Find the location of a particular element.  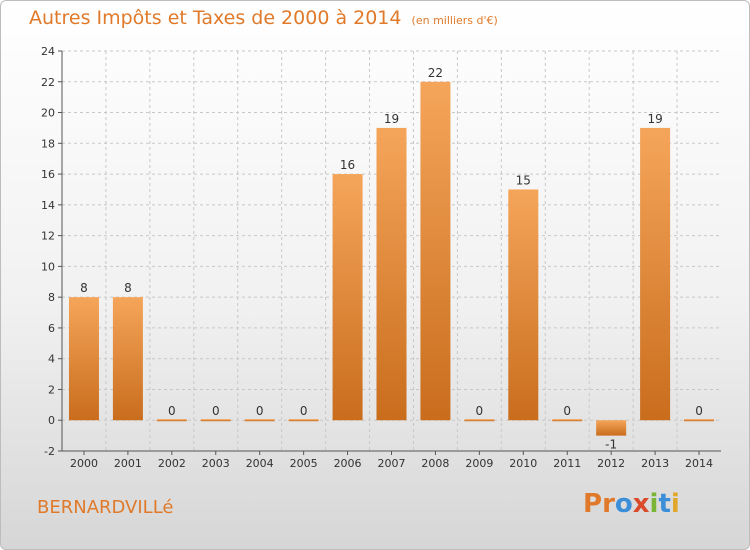

y-tick-label: 8 is located at coordinates (51, 297).